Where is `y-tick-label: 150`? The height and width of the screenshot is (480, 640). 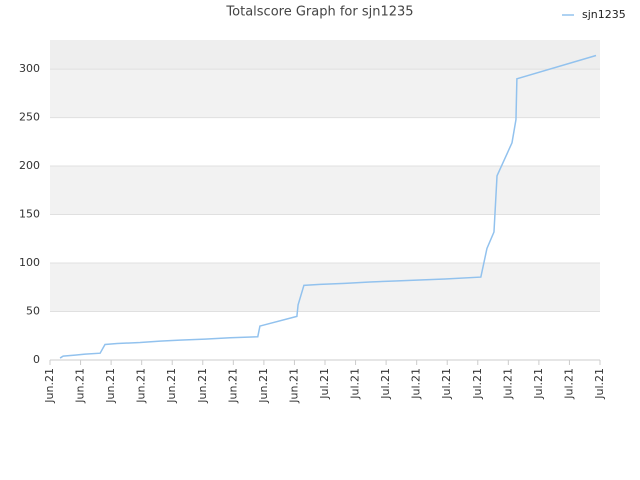
y-tick-label: 150 is located at coordinates (29, 214).